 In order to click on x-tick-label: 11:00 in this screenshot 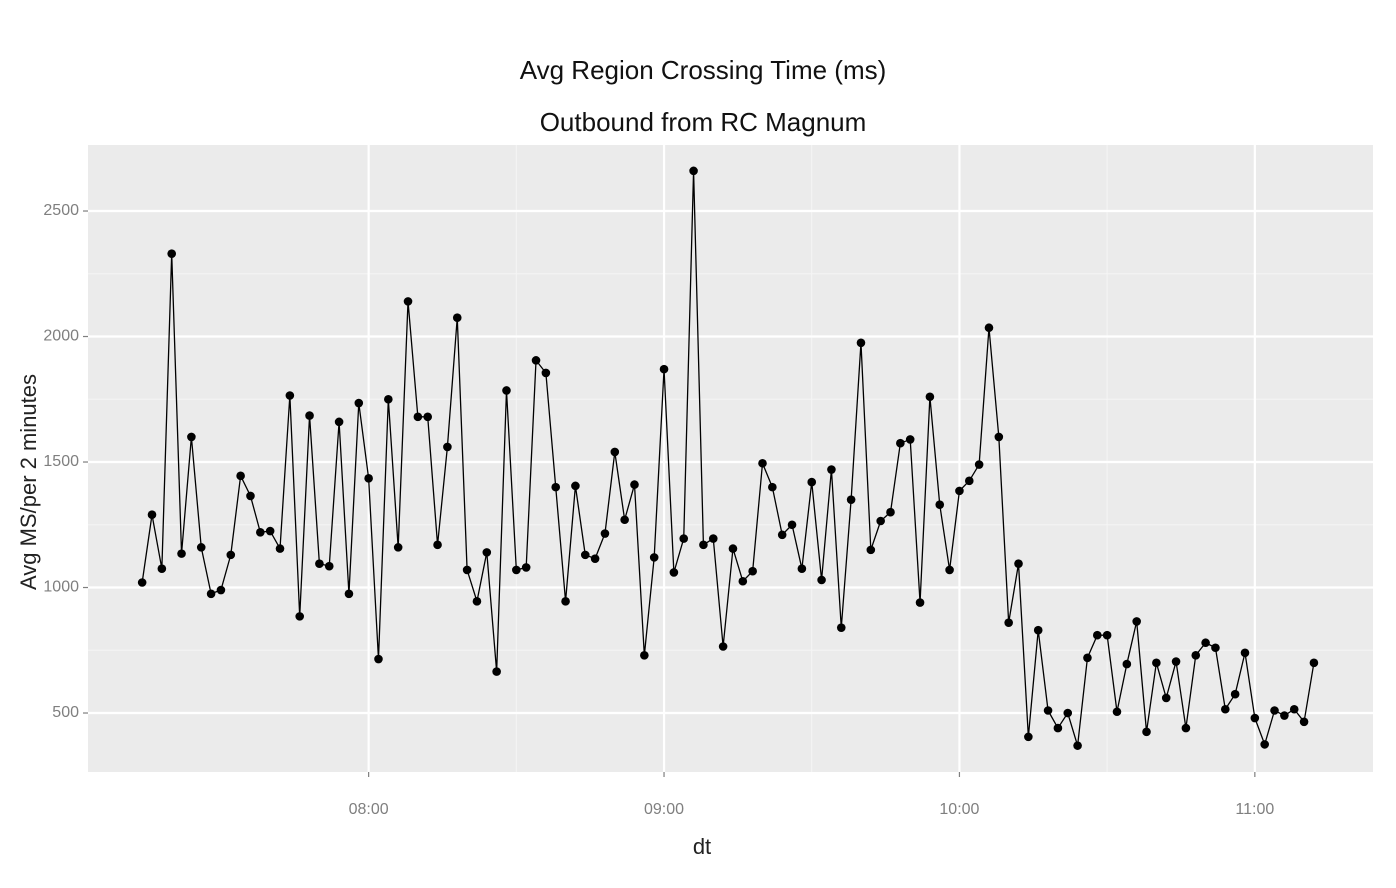, I will do `click(1254, 809)`.